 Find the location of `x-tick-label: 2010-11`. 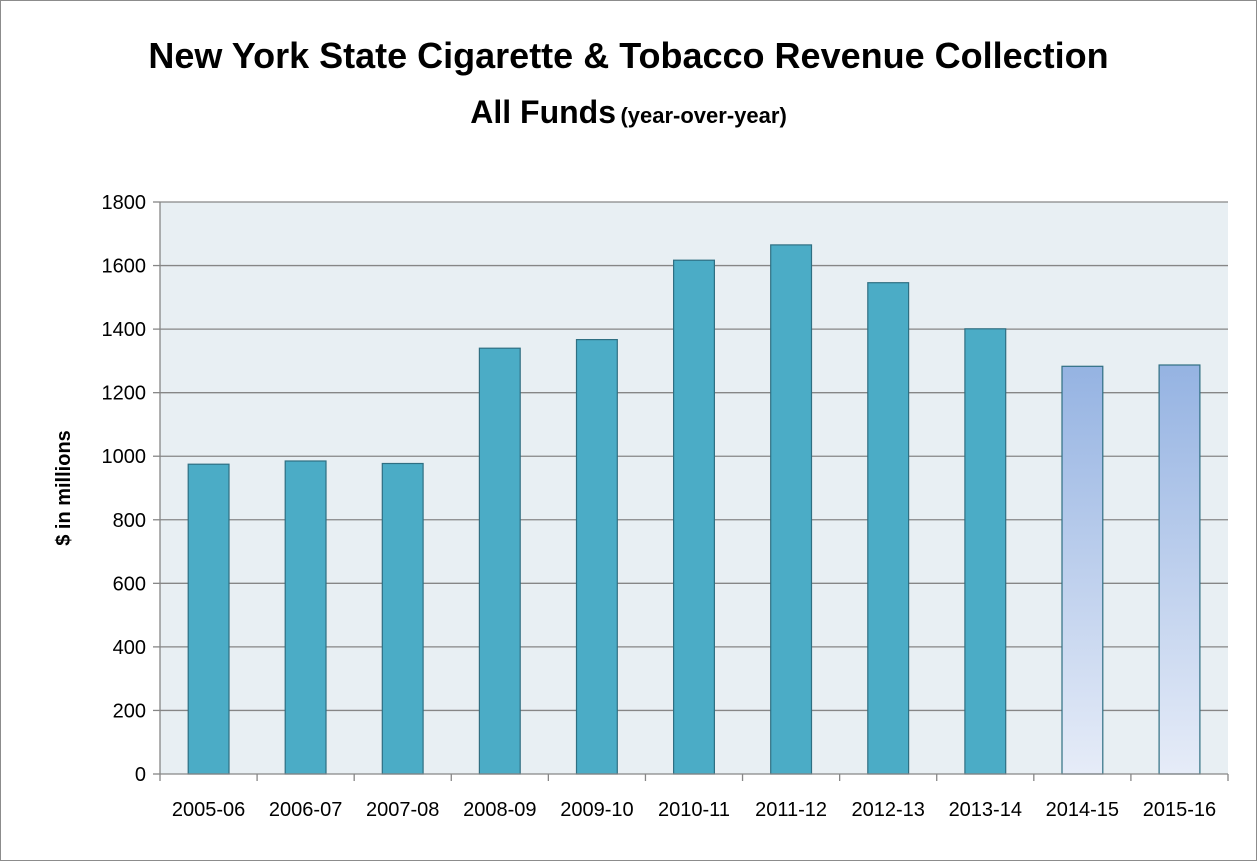

x-tick-label: 2010-11 is located at coordinates (694, 810).